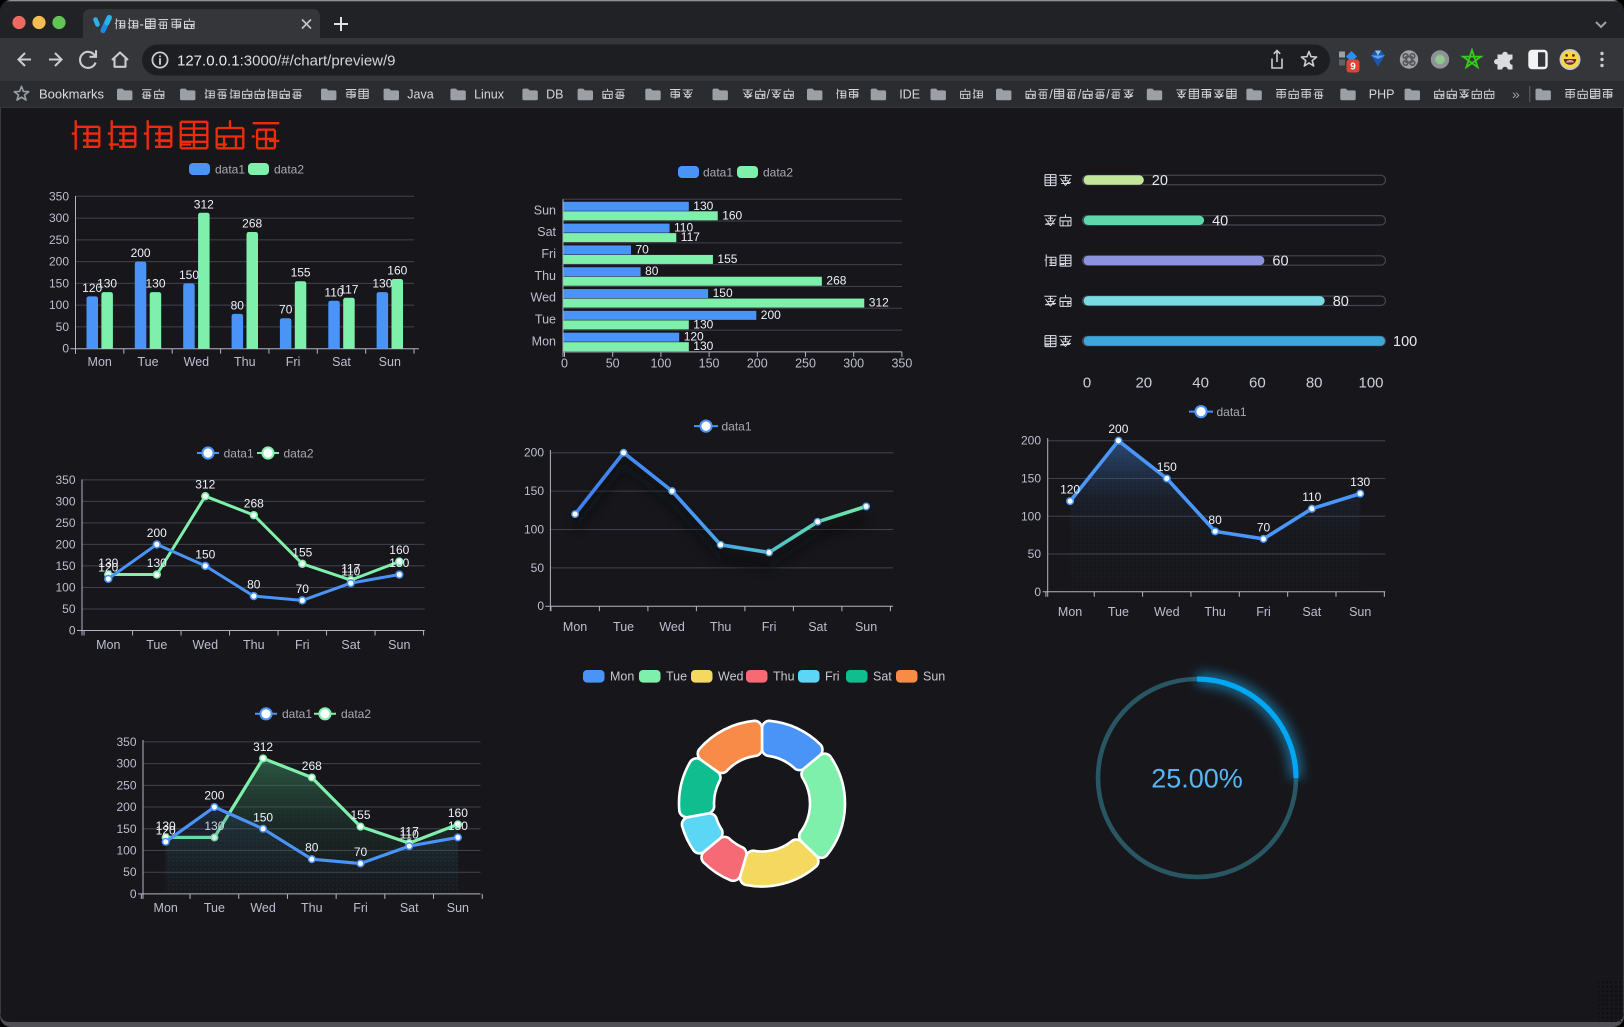 This screenshot has height=1027, width=1624. Describe the element at coordinates (350, 569) in the screenshot. I see `svg-text: 117` at that location.